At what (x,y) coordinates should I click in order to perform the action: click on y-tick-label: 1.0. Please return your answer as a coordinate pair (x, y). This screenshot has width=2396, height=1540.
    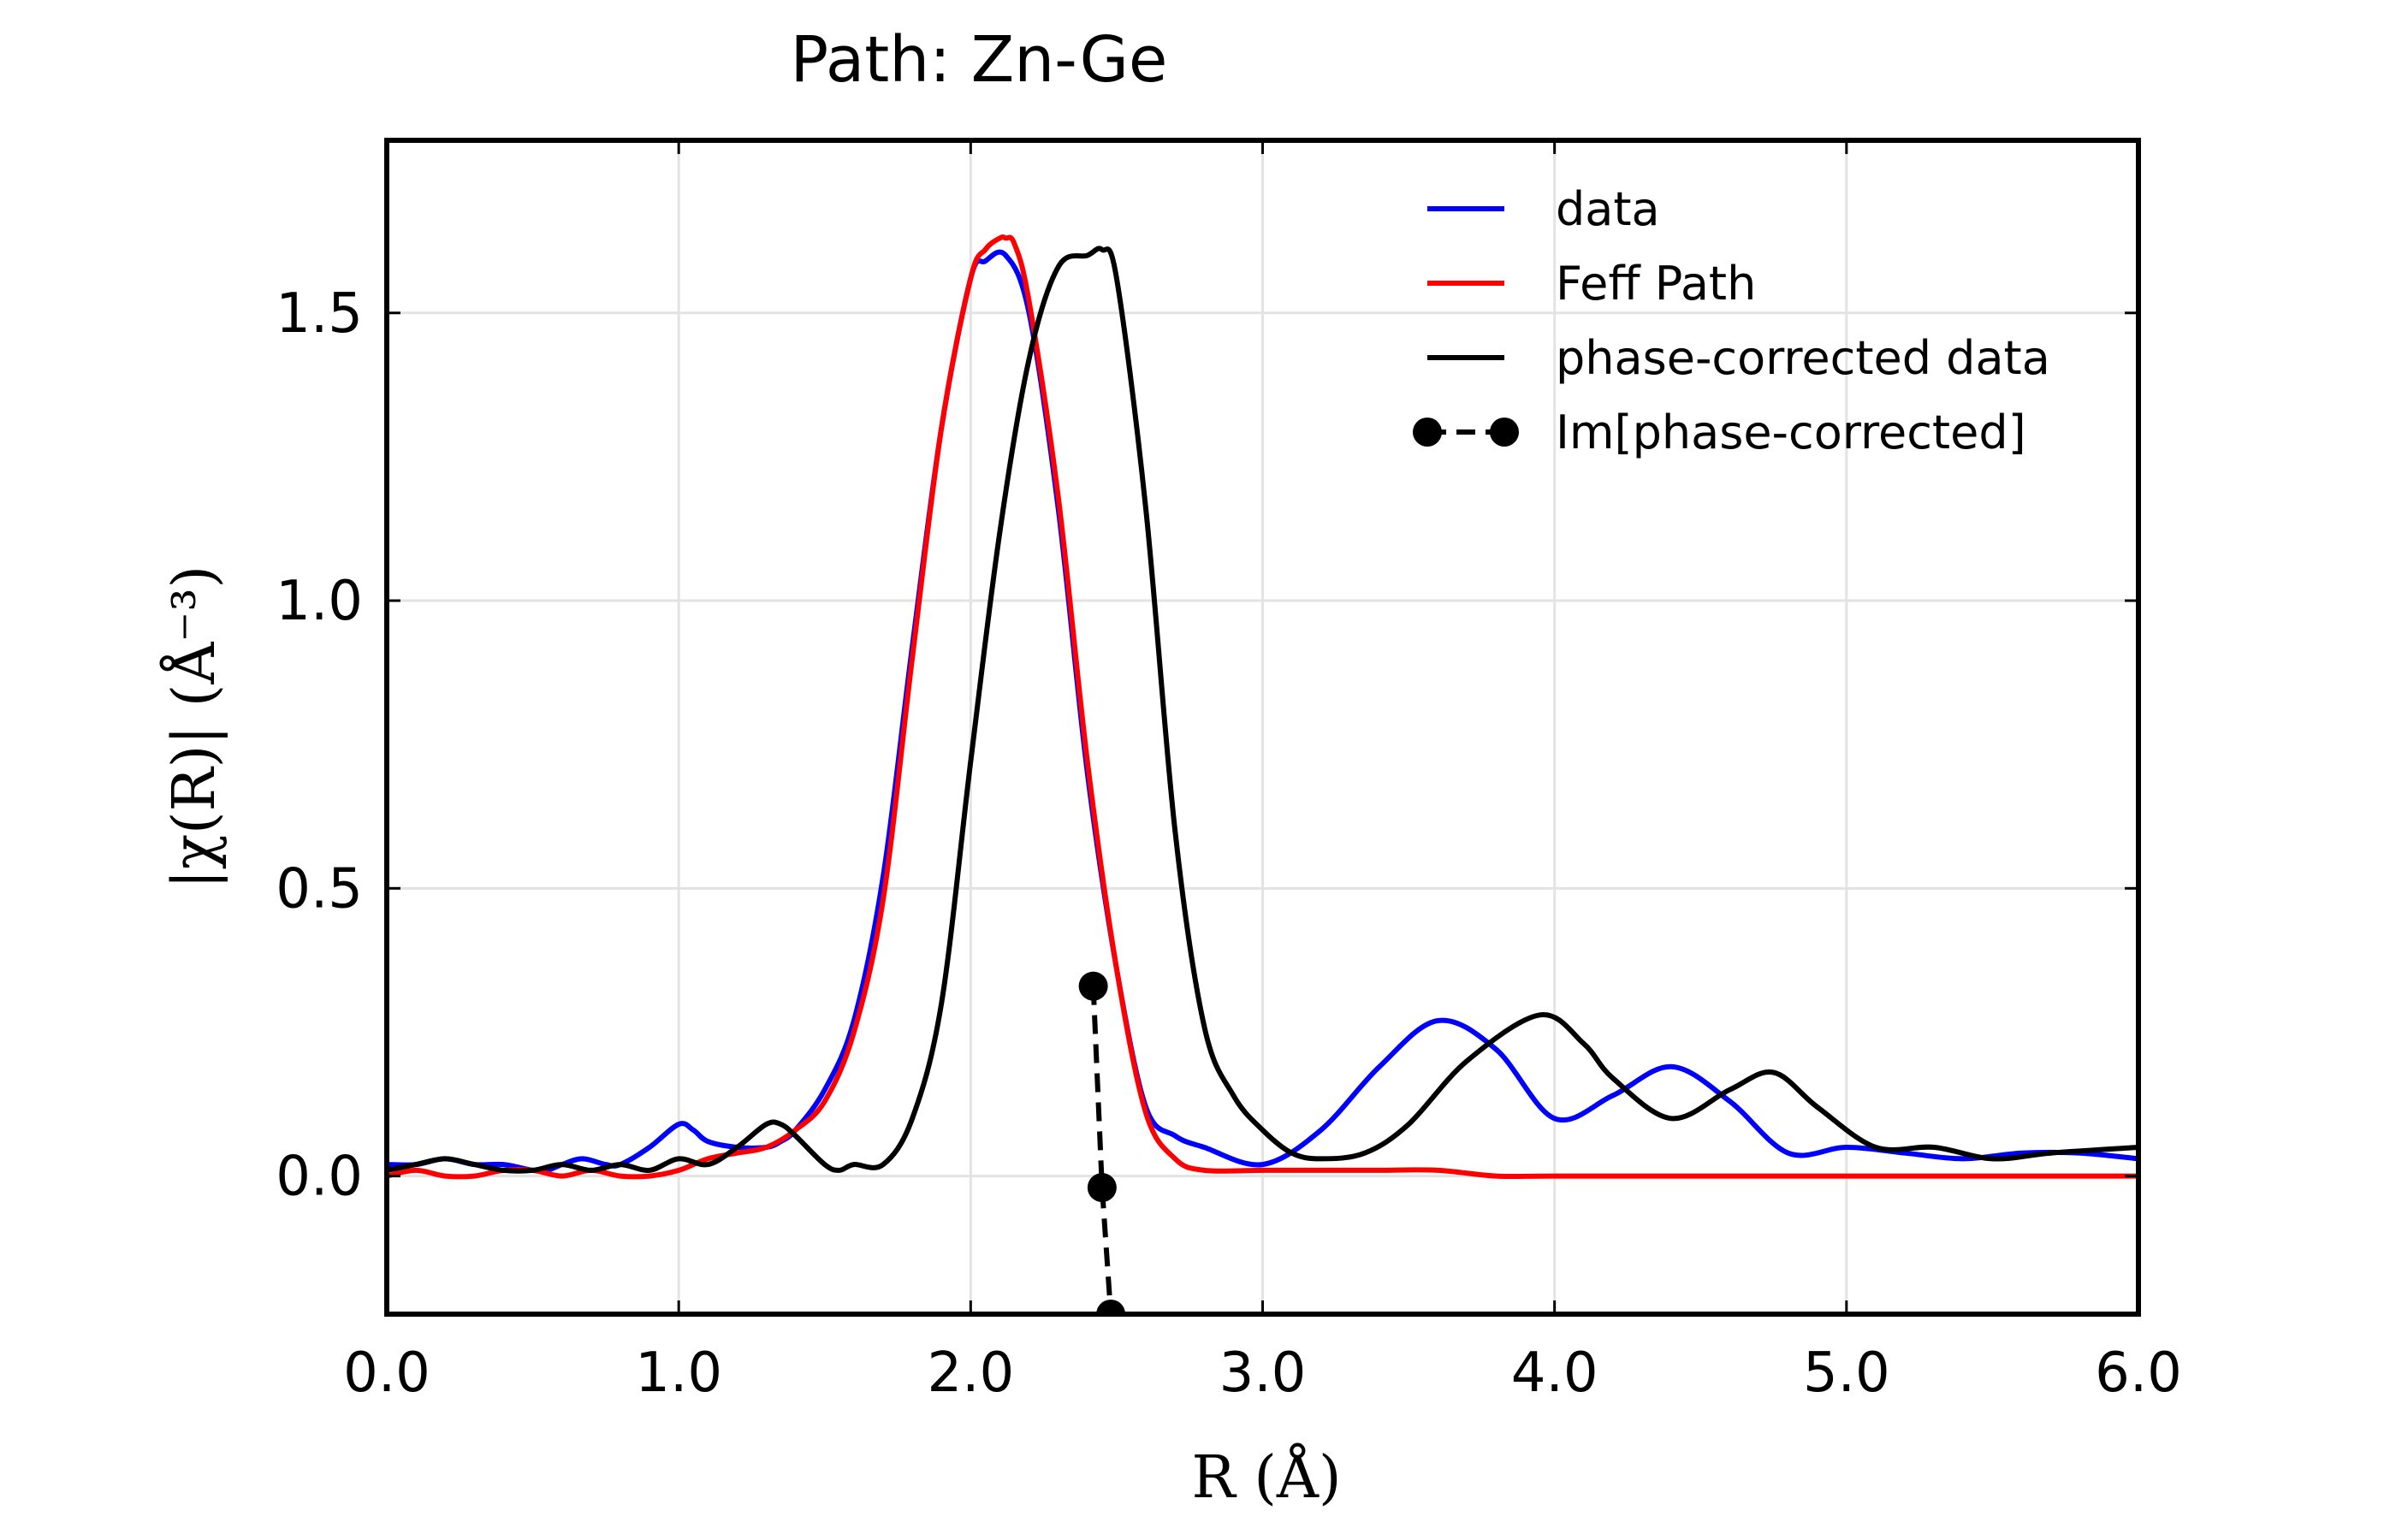
    Looking at the image, I should click on (319, 601).